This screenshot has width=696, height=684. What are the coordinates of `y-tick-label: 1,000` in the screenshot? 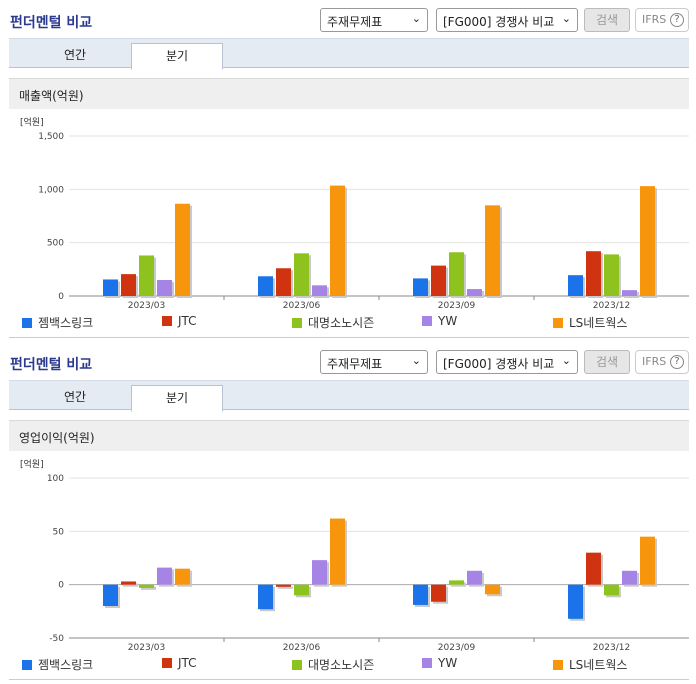 It's located at (51, 190).